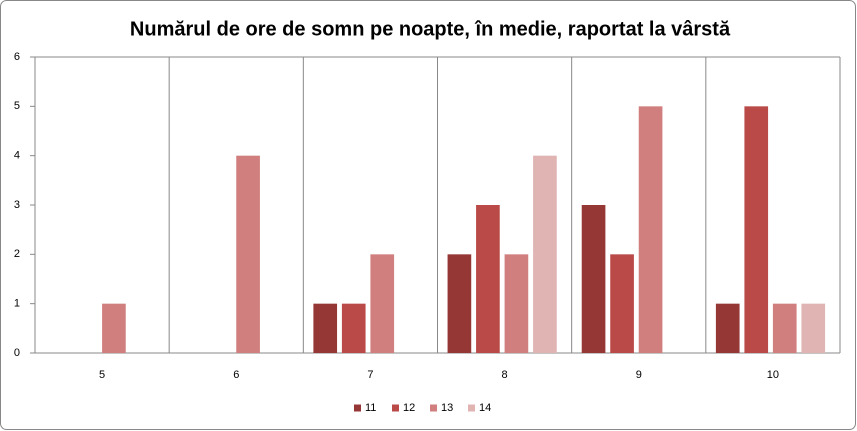  What do you see at coordinates (447, 408) in the screenshot?
I see `legend-label: 13` at bounding box center [447, 408].